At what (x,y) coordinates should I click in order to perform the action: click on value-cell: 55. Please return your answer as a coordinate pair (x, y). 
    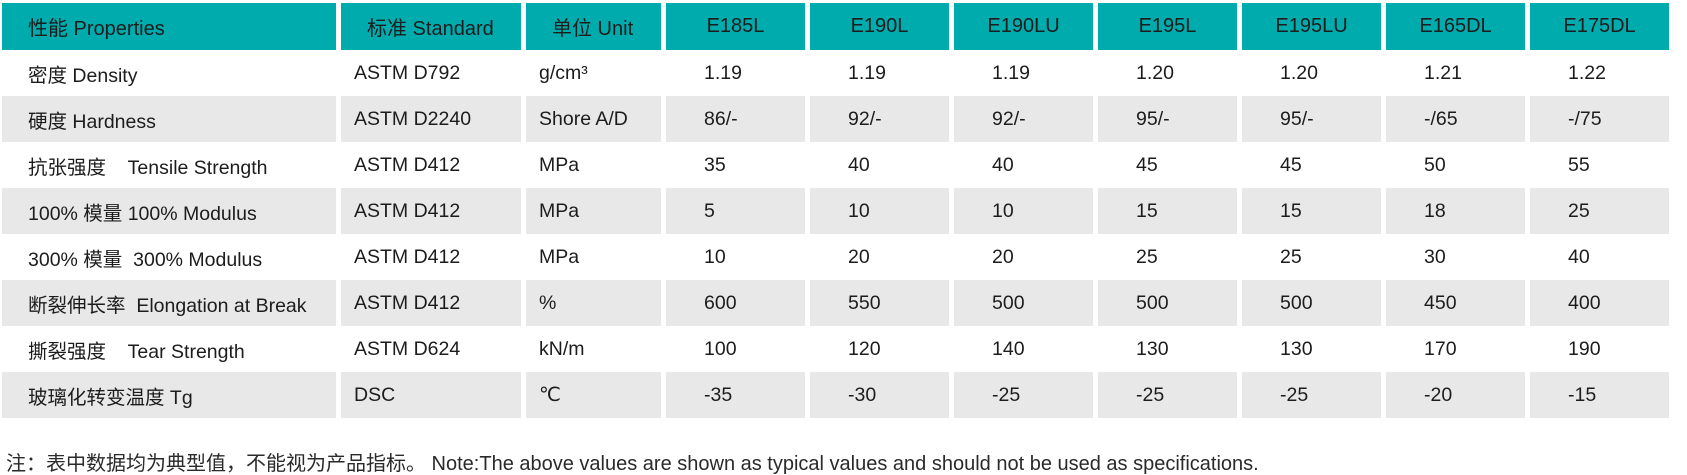
    Looking at the image, I should click on (1599, 165).